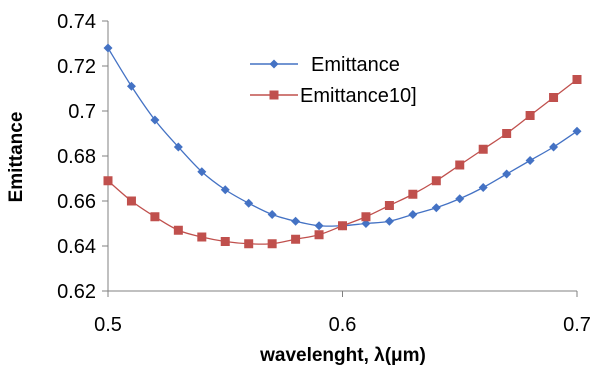  What do you see at coordinates (76, 157) in the screenshot?
I see `y-tick-label: 0.68` at bounding box center [76, 157].